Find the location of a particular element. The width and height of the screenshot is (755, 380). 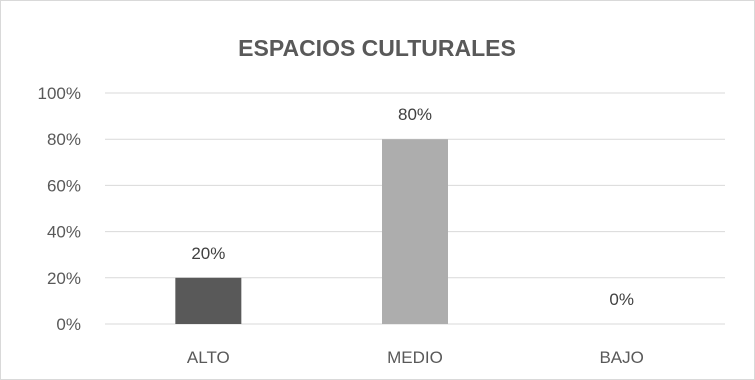

y-tick-label: 40% is located at coordinates (64, 232).